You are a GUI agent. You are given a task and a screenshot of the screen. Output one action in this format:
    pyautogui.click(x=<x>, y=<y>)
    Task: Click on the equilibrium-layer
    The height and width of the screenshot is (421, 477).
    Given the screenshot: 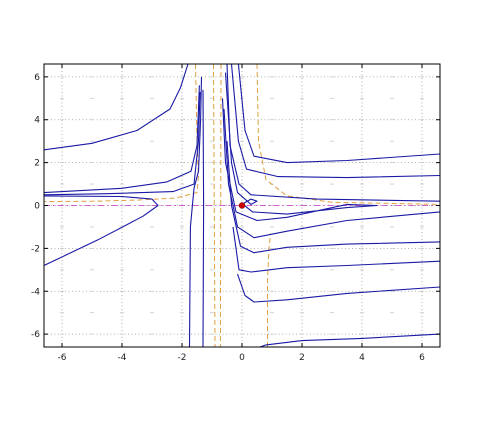 What is the action you would take?
    pyautogui.click(x=242, y=205)
    